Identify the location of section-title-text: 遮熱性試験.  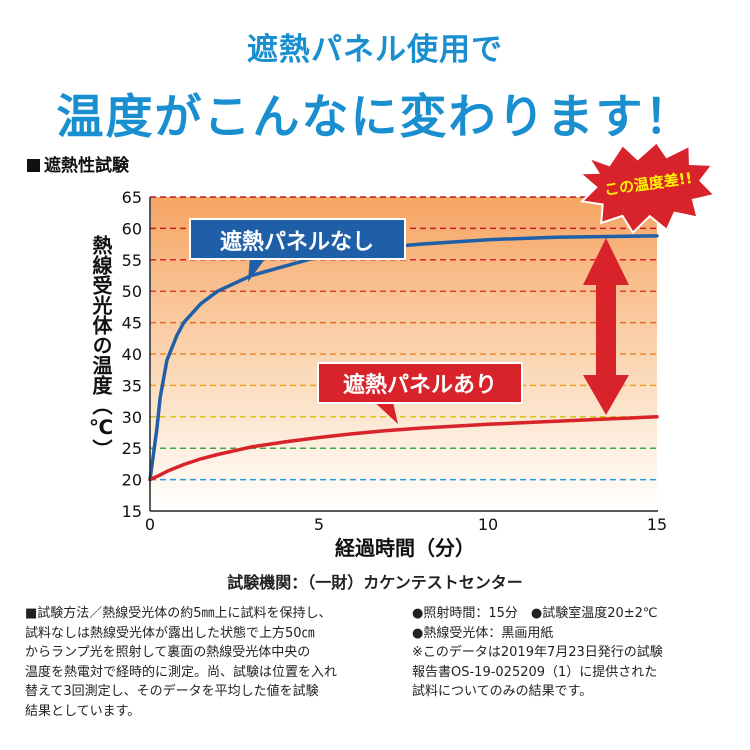
(86, 166).